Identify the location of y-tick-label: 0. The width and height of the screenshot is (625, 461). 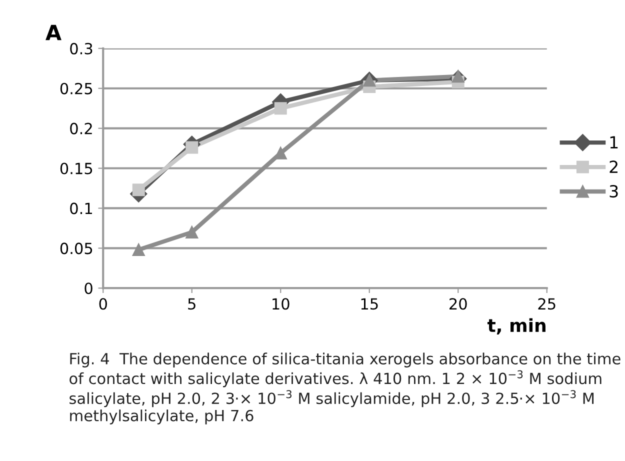
(88, 288).